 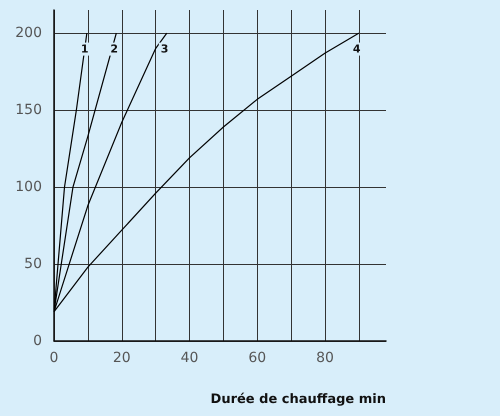 I want to click on x-tick-label: 80, so click(x=325, y=358).